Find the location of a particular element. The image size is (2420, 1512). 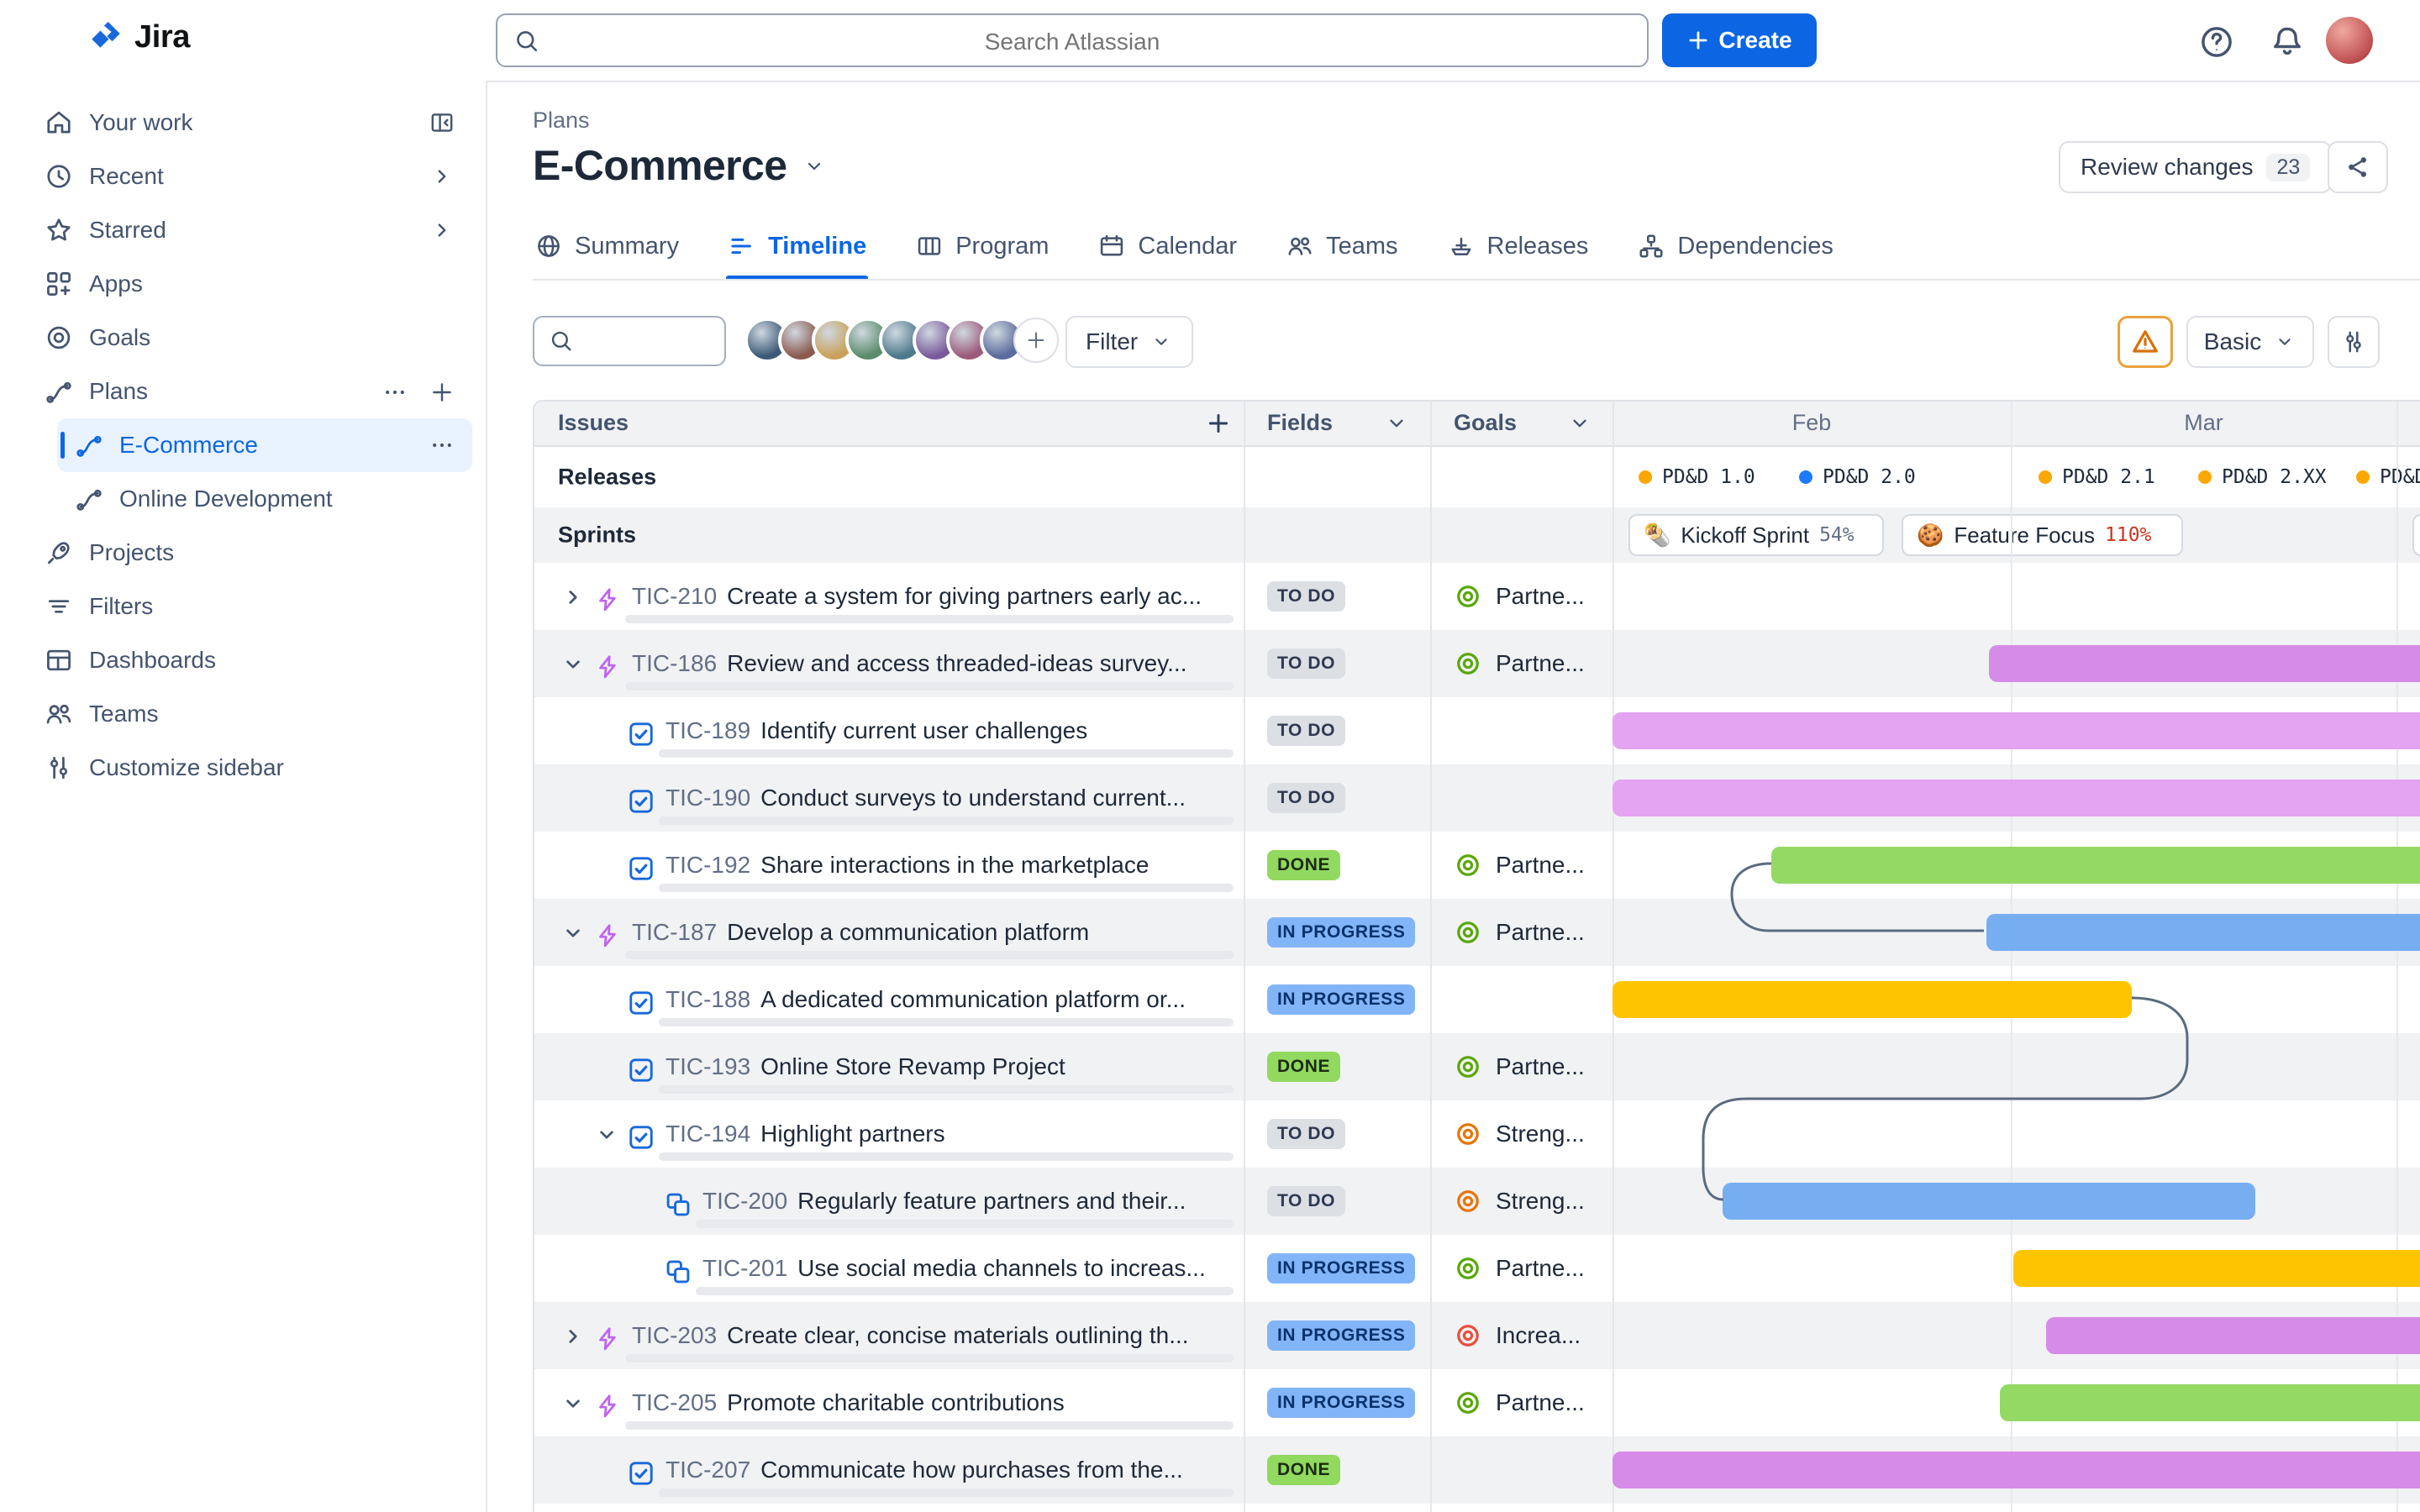

status-badge: DONE is located at coordinates (1304, 1067).